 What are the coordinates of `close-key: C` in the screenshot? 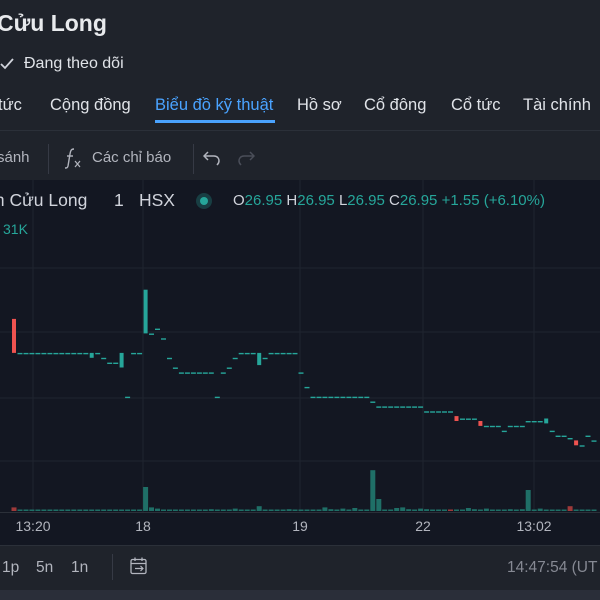 It's located at (394, 200).